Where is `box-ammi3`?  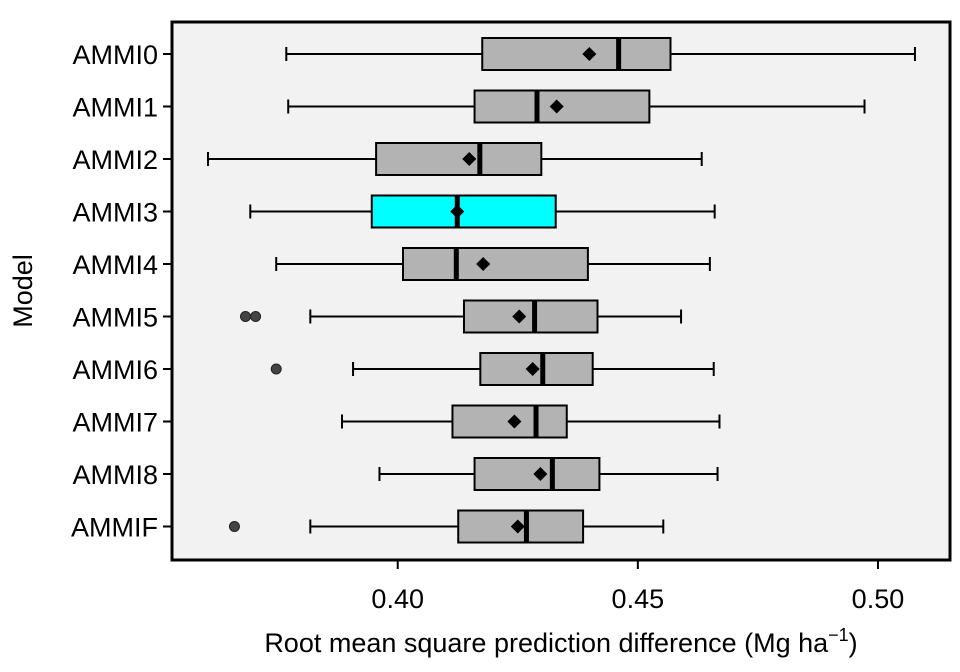 box-ammi3 is located at coordinates (482, 211).